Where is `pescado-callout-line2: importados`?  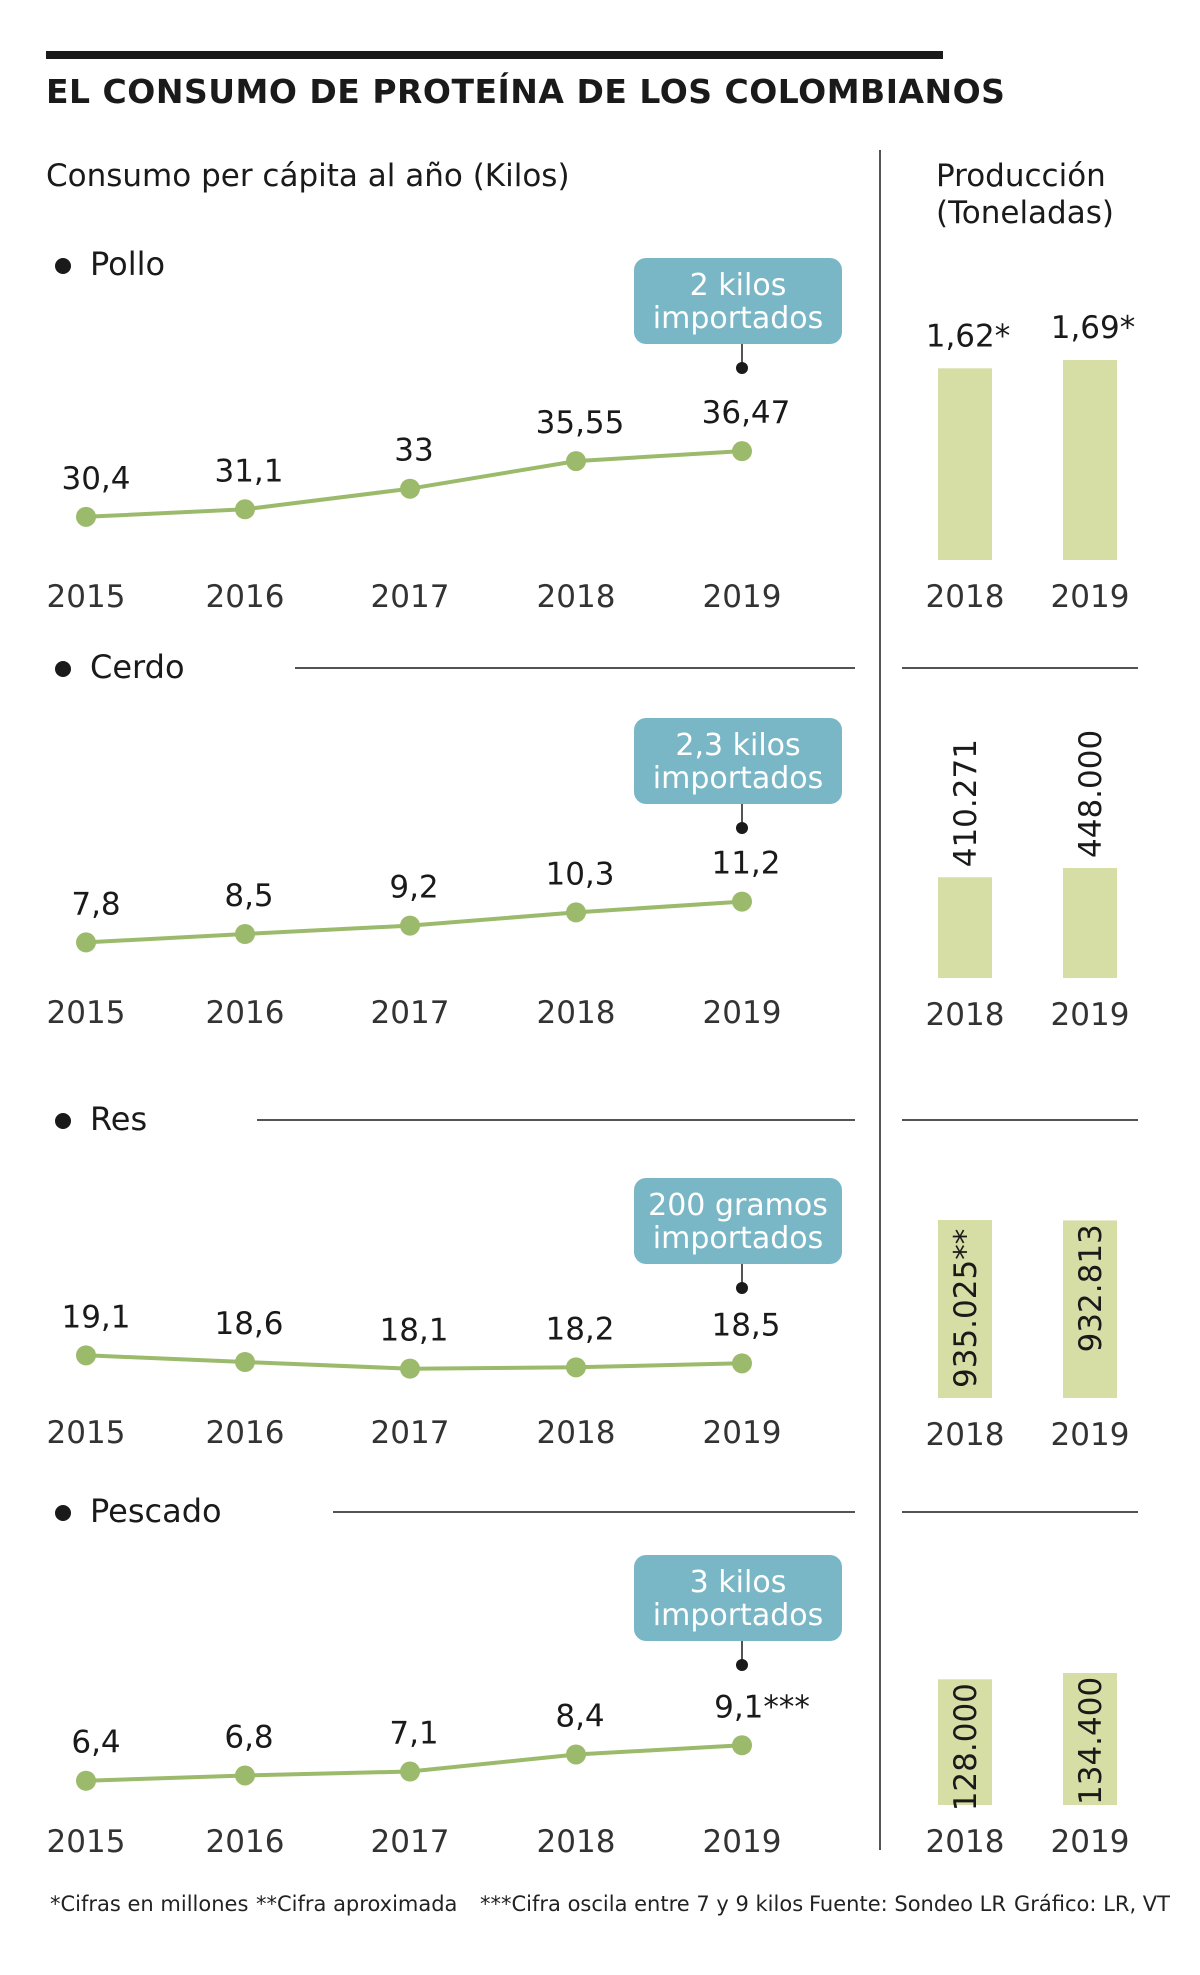
pescado-callout-line2: importados is located at coordinates (738, 1615).